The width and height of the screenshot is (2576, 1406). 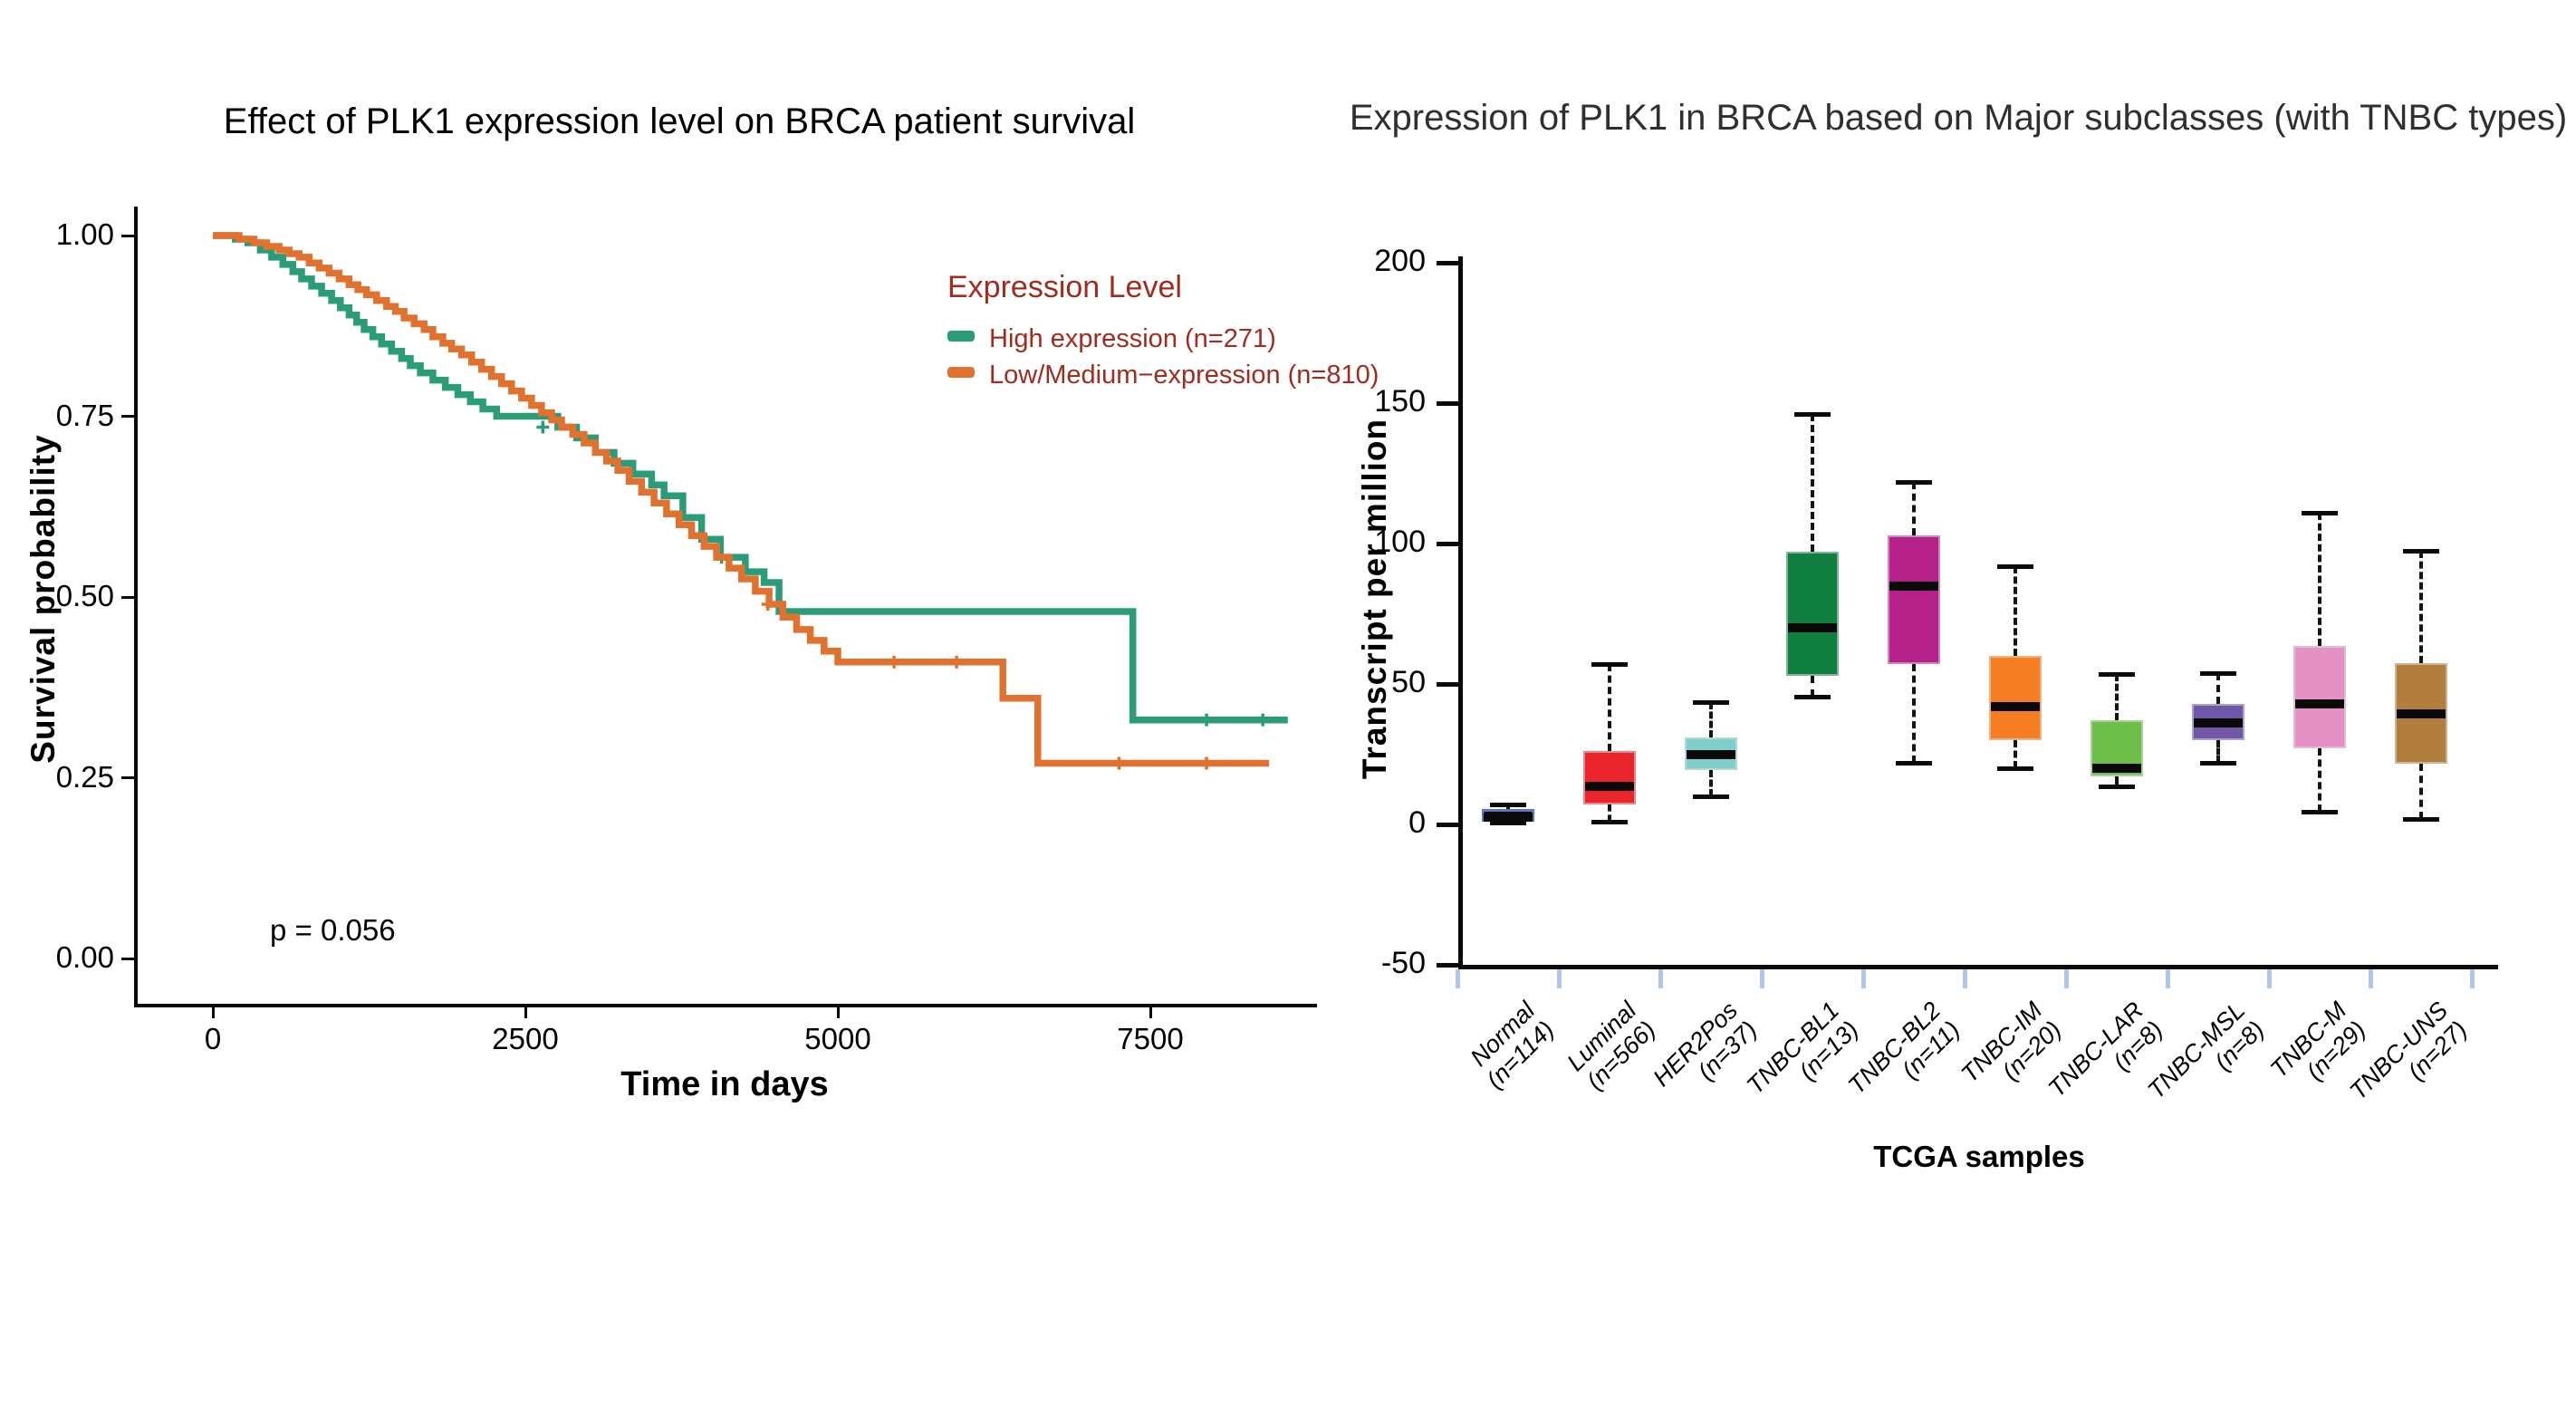 I want to click on box-y-axis-line, so click(x=1460, y=612).